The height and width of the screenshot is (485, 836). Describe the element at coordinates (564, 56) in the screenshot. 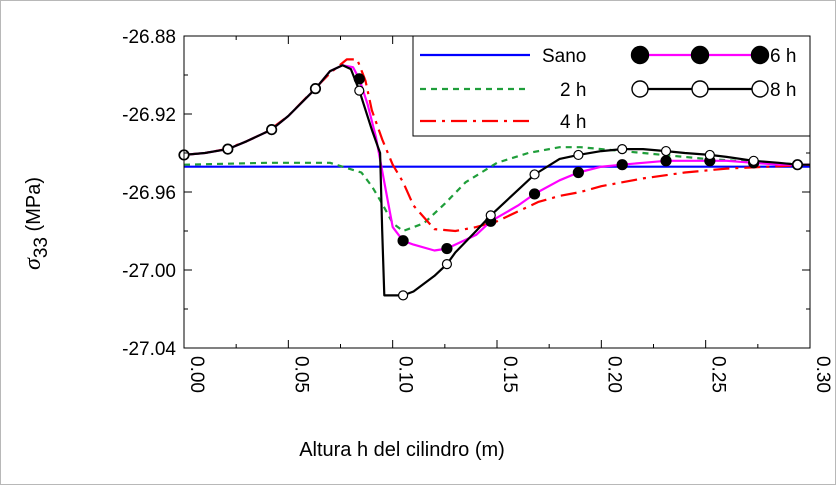

I see `legend-label: Sano` at that location.